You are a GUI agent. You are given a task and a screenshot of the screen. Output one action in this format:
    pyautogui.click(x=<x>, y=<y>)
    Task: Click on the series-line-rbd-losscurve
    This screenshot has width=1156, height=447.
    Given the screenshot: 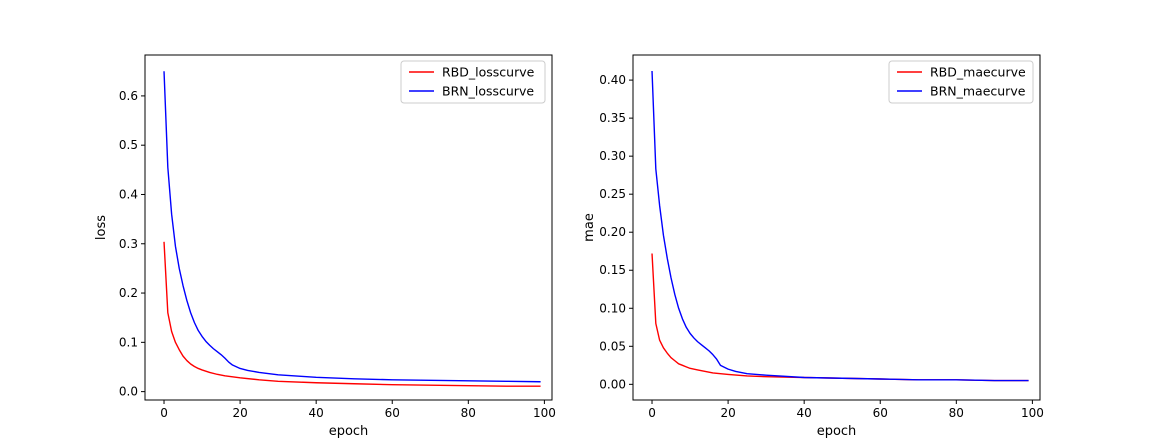 What is the action you would take?
    pyautogui.click(x=352, y=314)
    